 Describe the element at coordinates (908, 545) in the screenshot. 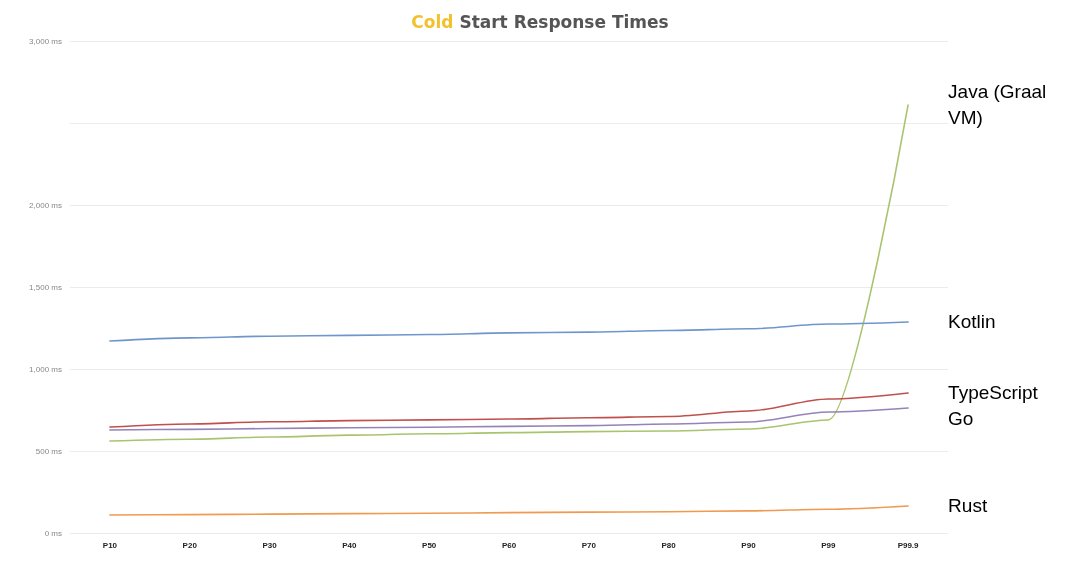

I see `x-tick-label: P99.9` at that location.